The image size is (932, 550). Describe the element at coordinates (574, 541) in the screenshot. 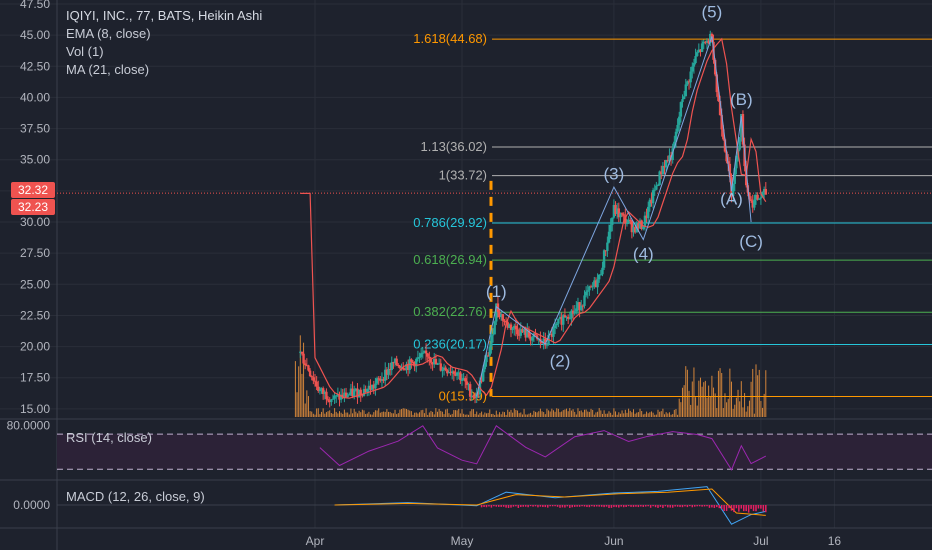

I see `time-axis: Apr May Jun Jul 16` at that location.